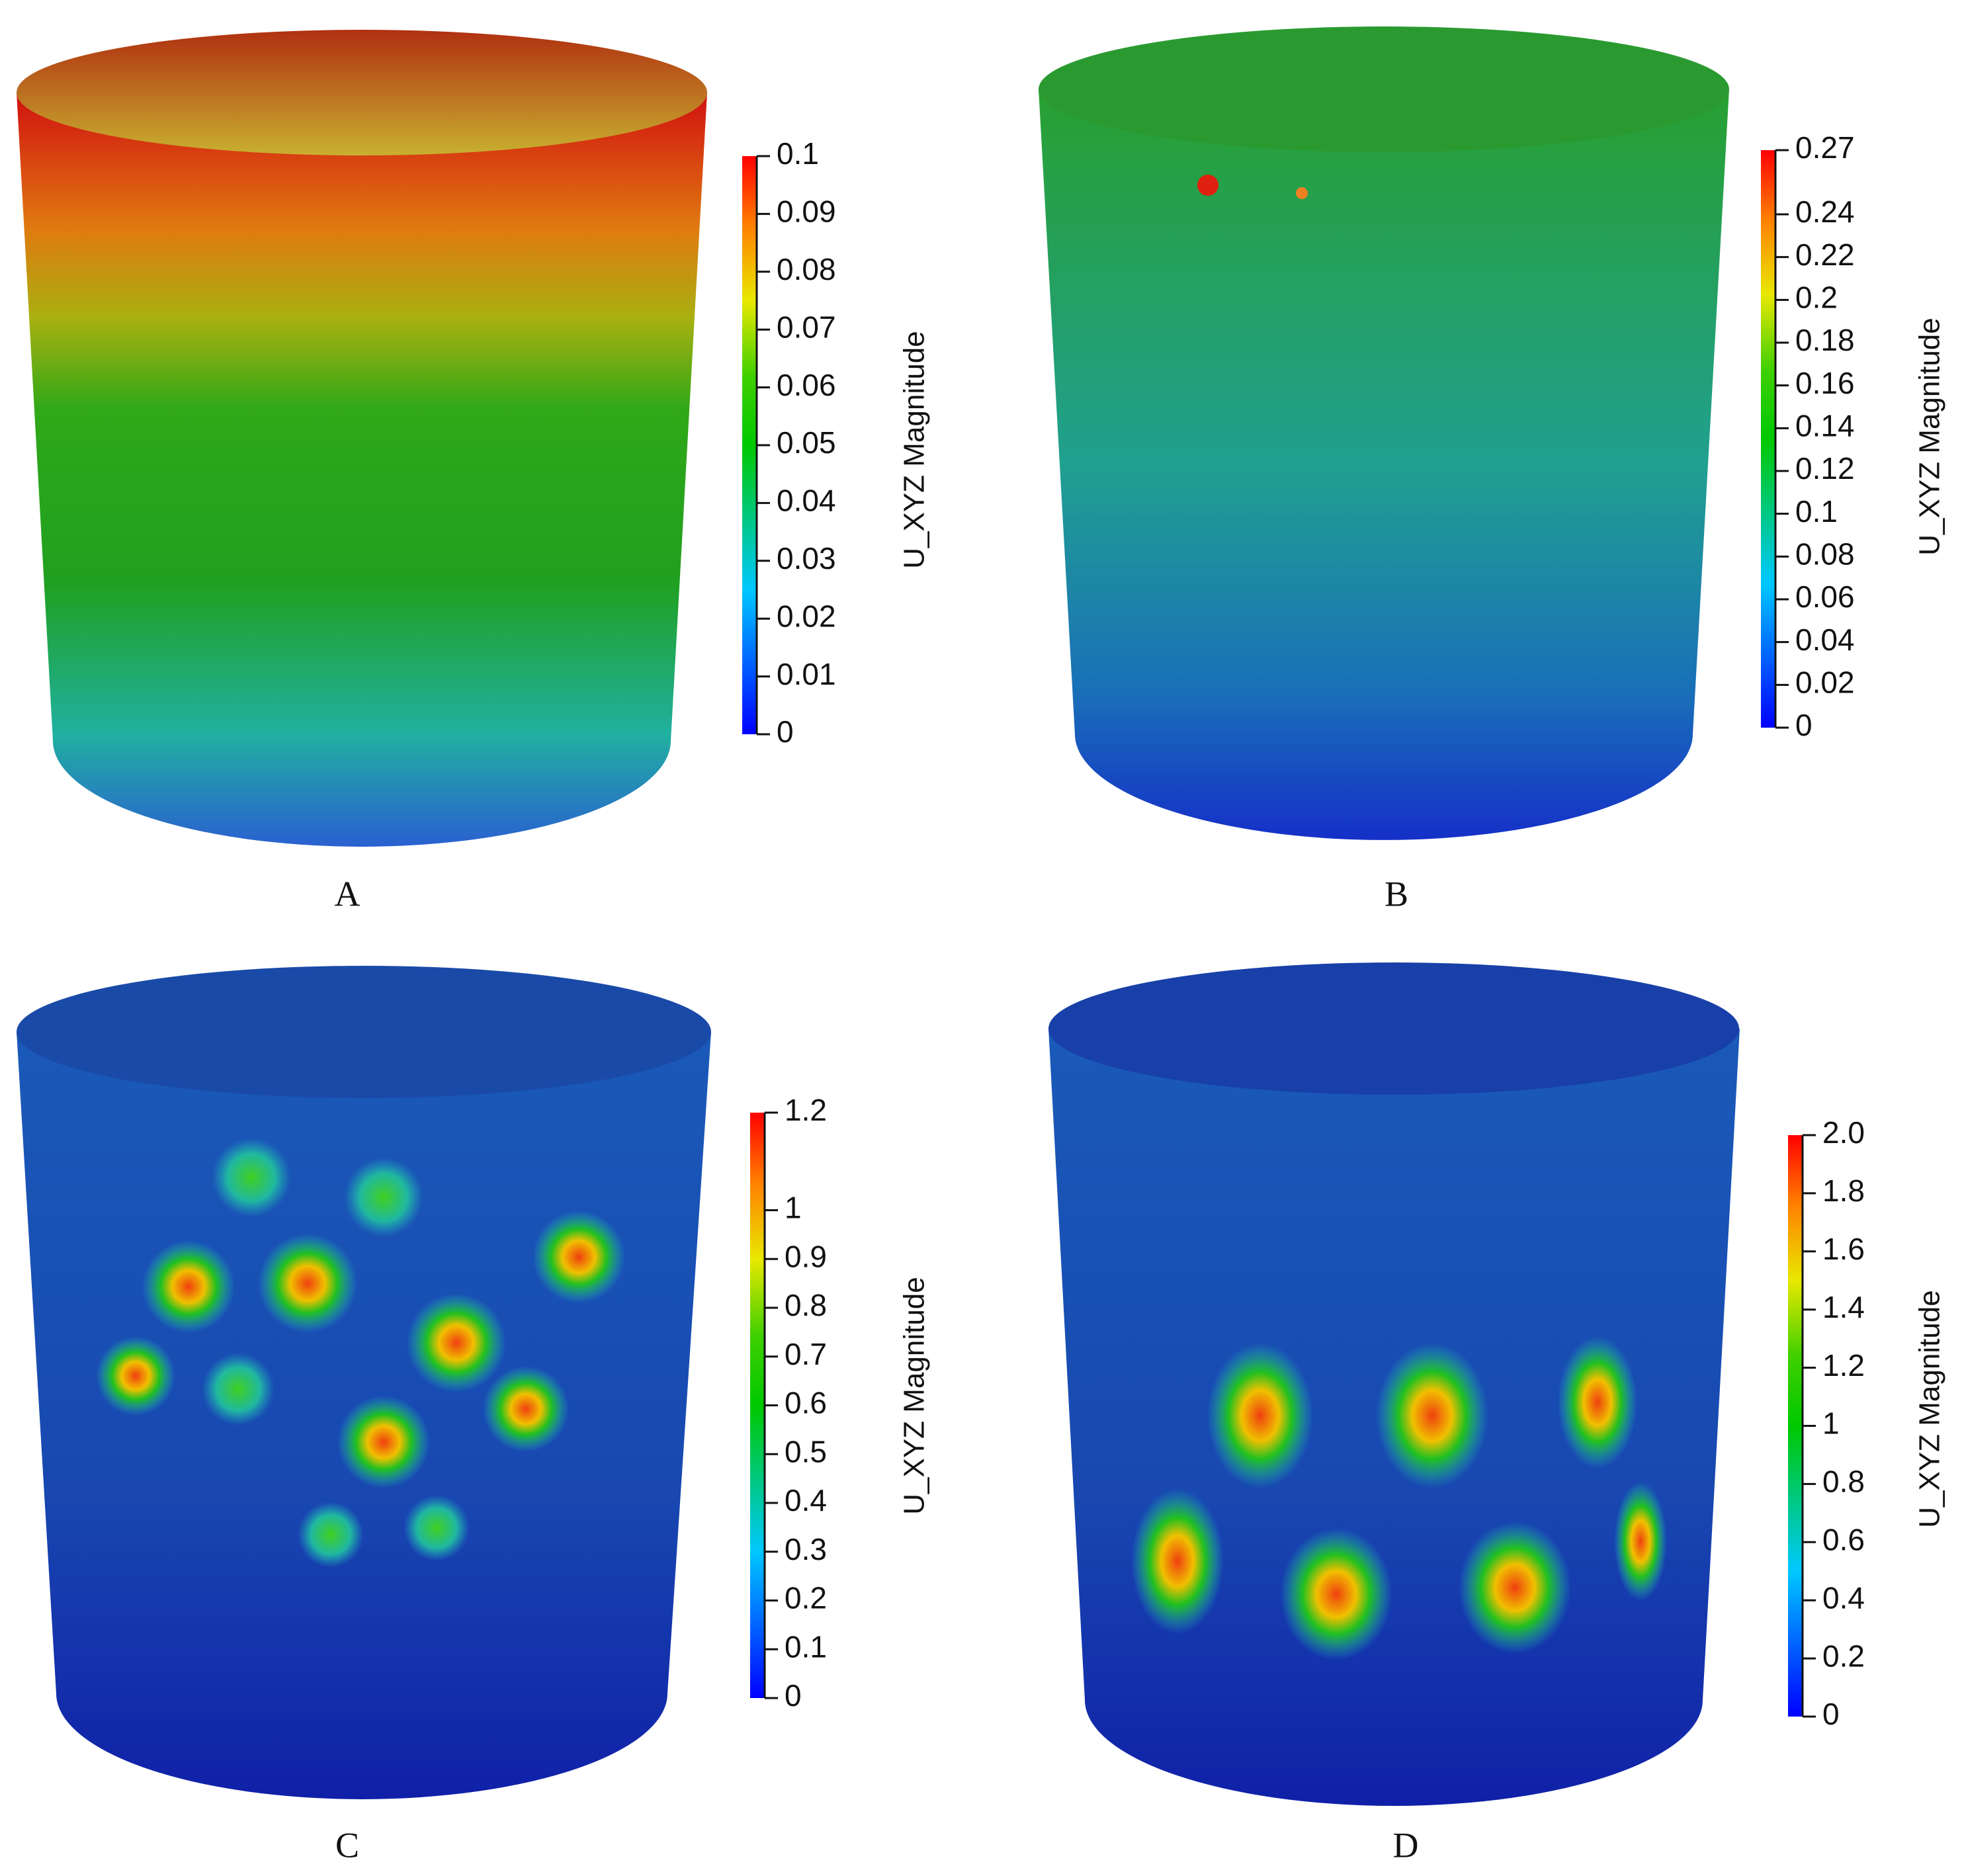 The image size is (1962, 1876). What do you see at coordinates (1843, 1249) in the screenshot?
I see `tick-label: 1.6` at bounding box center [1843, 1249].